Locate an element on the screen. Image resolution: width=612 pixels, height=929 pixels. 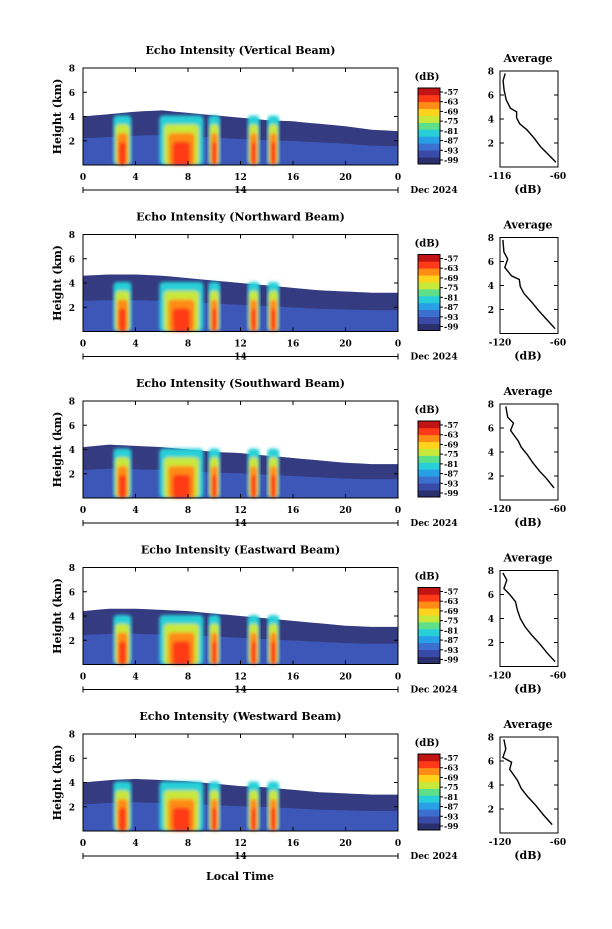
profile-y-tick-label: 6 is located at coordinates (491, 596).